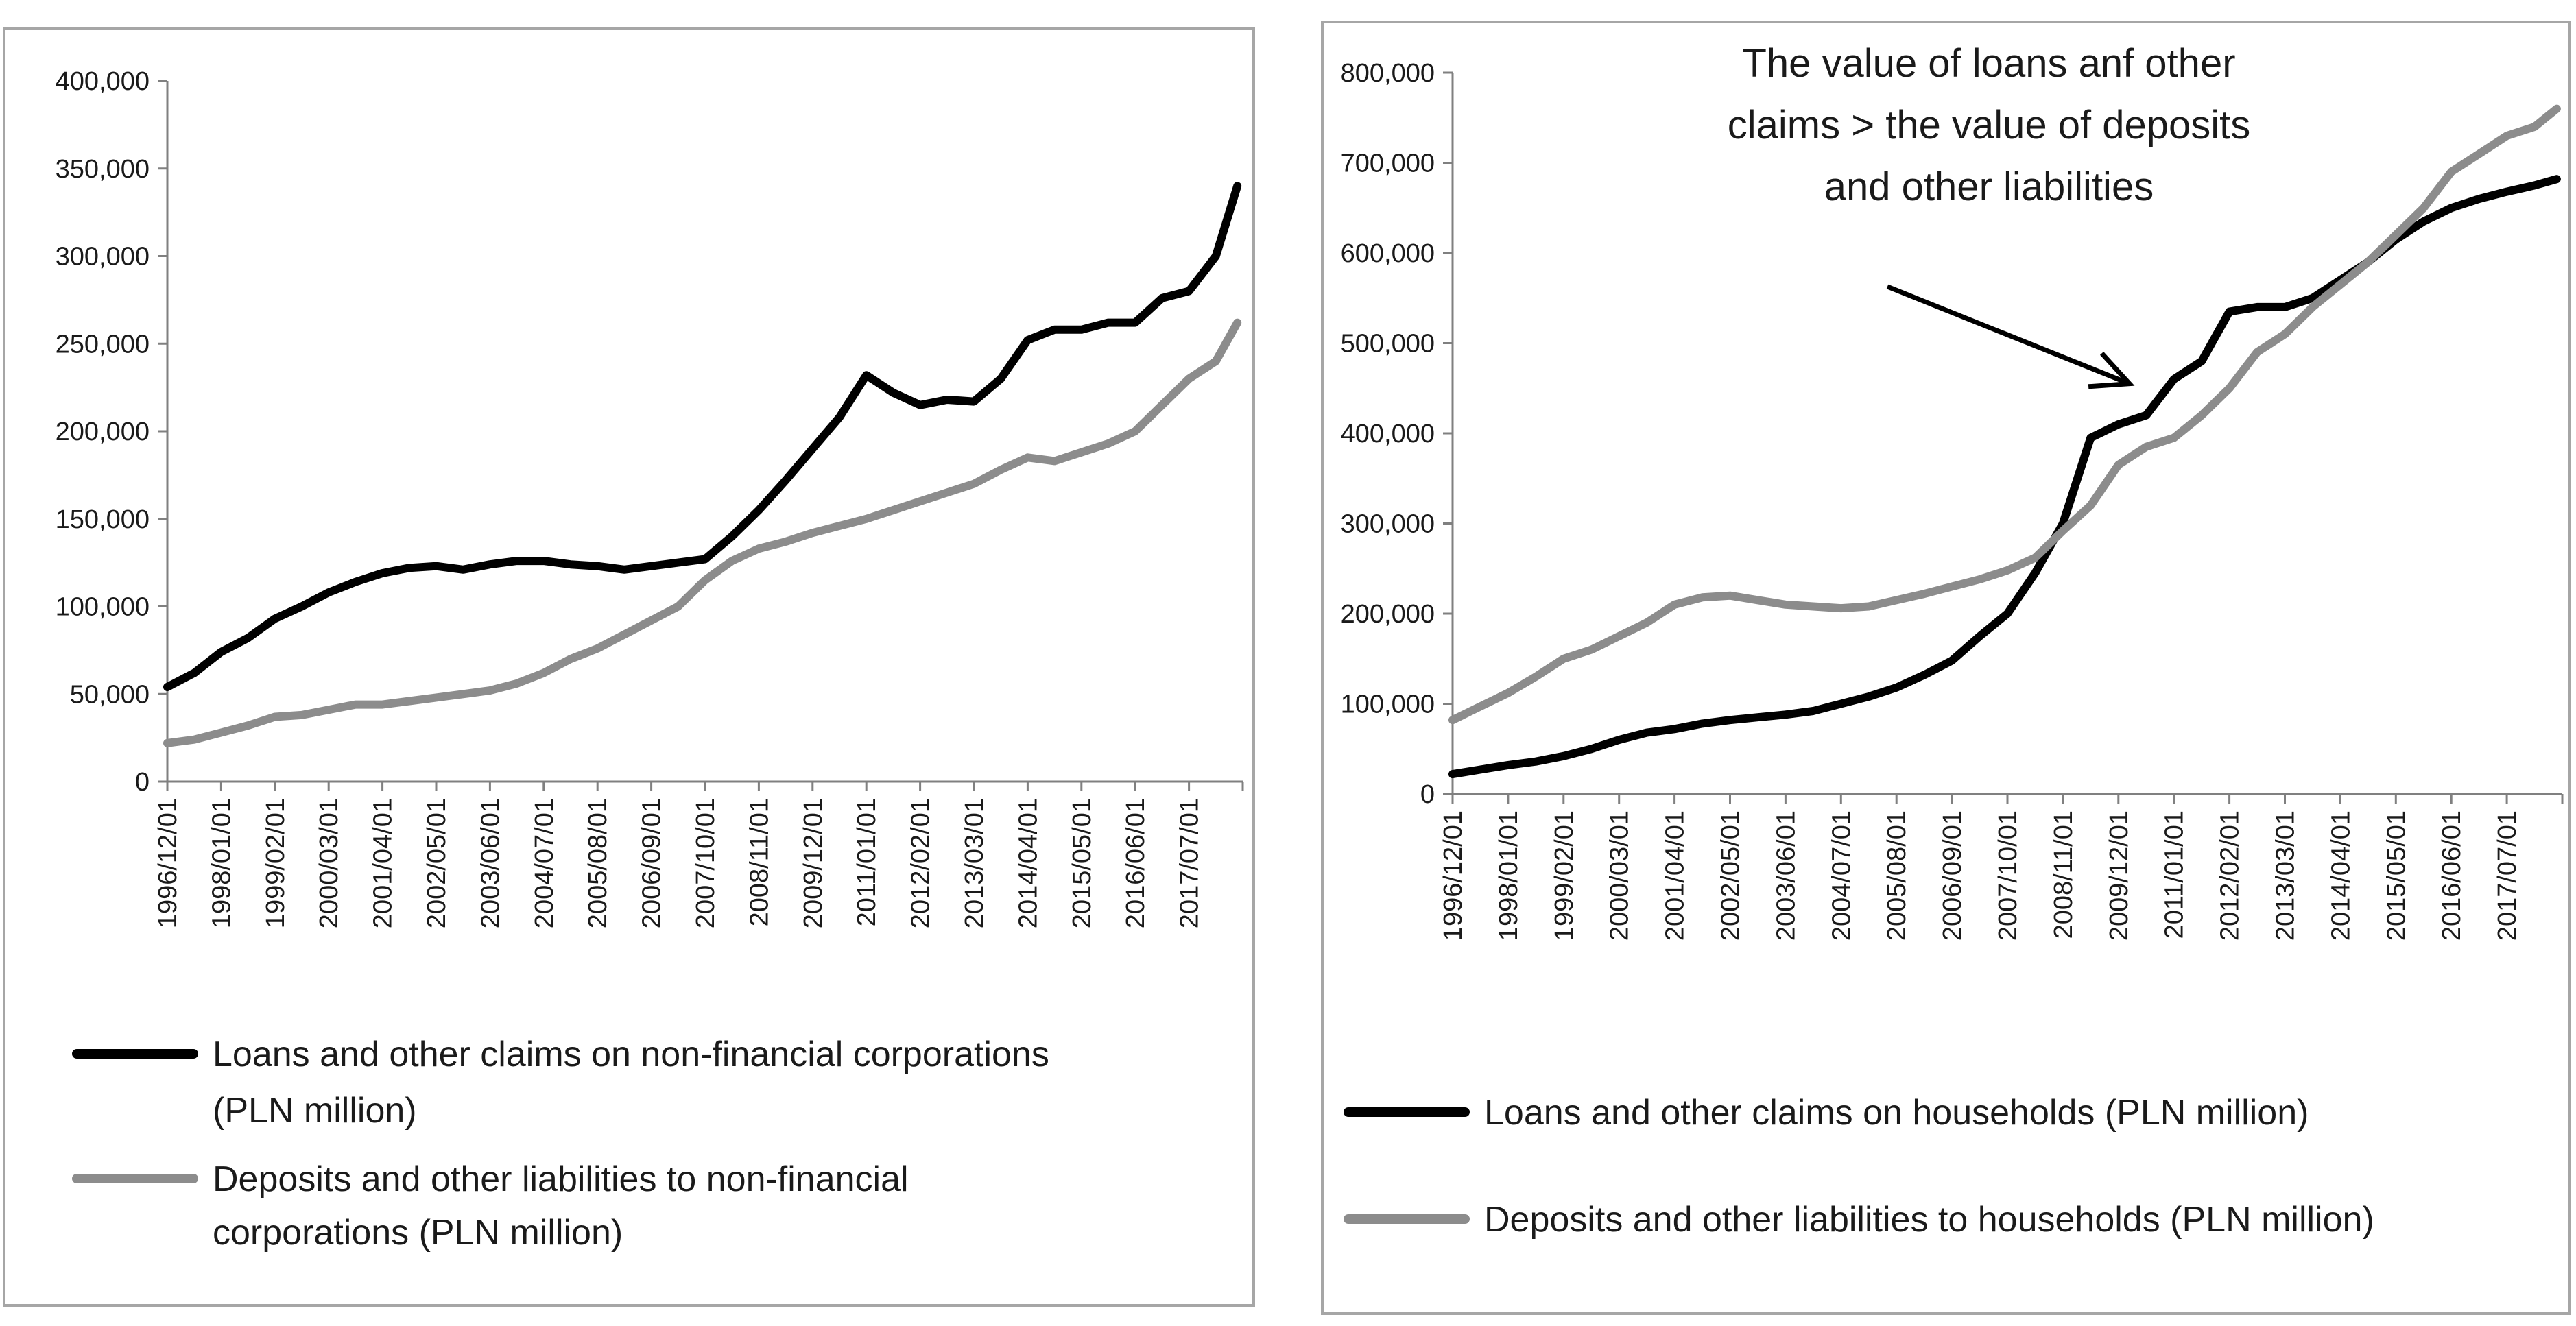 Image resolution: width=2576 pixels, height=1326 pixels. What do you see at coordinates (1989, 187) in the screenshot?
I see `annotation-text: and other liabilities` at bounding box center [1989, 187].